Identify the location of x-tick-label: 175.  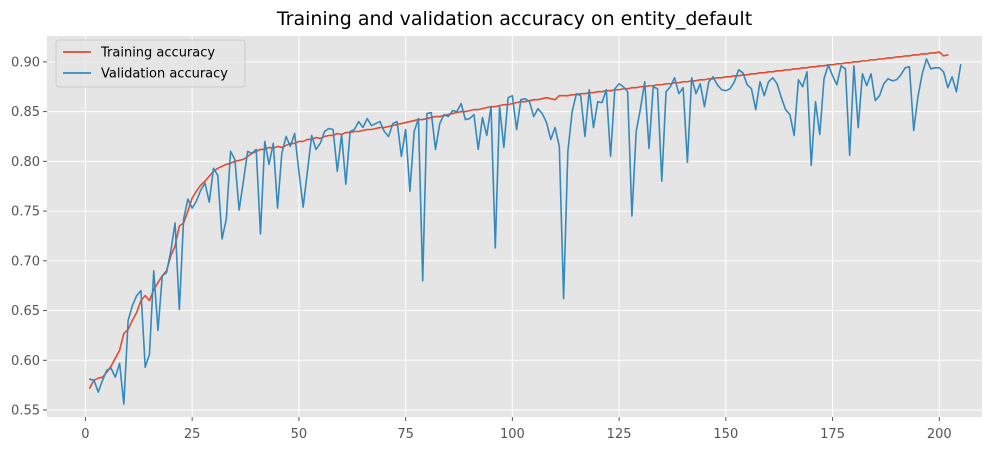
(832, 434).